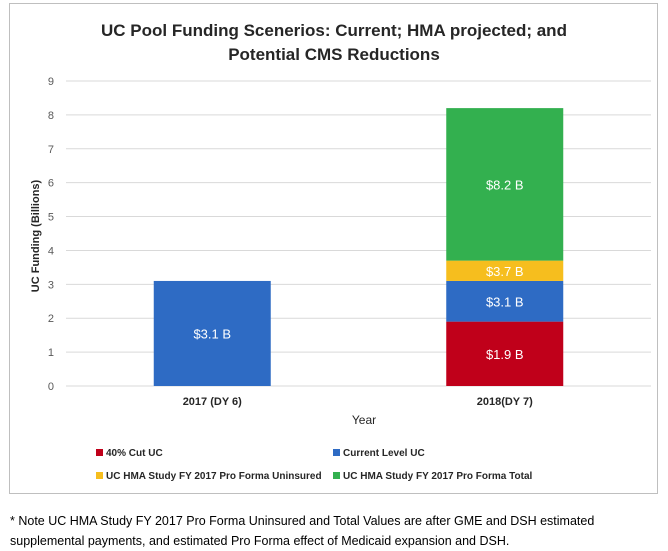 The width and height of the screenshot is (668, 551). Describe the element at coordinates (334, 54) in the screenshot. I see `chart-title-line-2: Potential CMS Reductions` at that location.